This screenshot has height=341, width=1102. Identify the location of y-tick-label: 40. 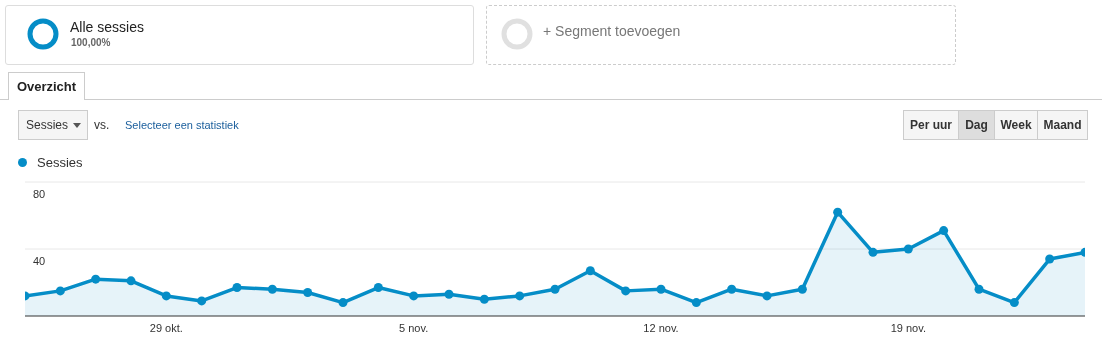
(39, 260).